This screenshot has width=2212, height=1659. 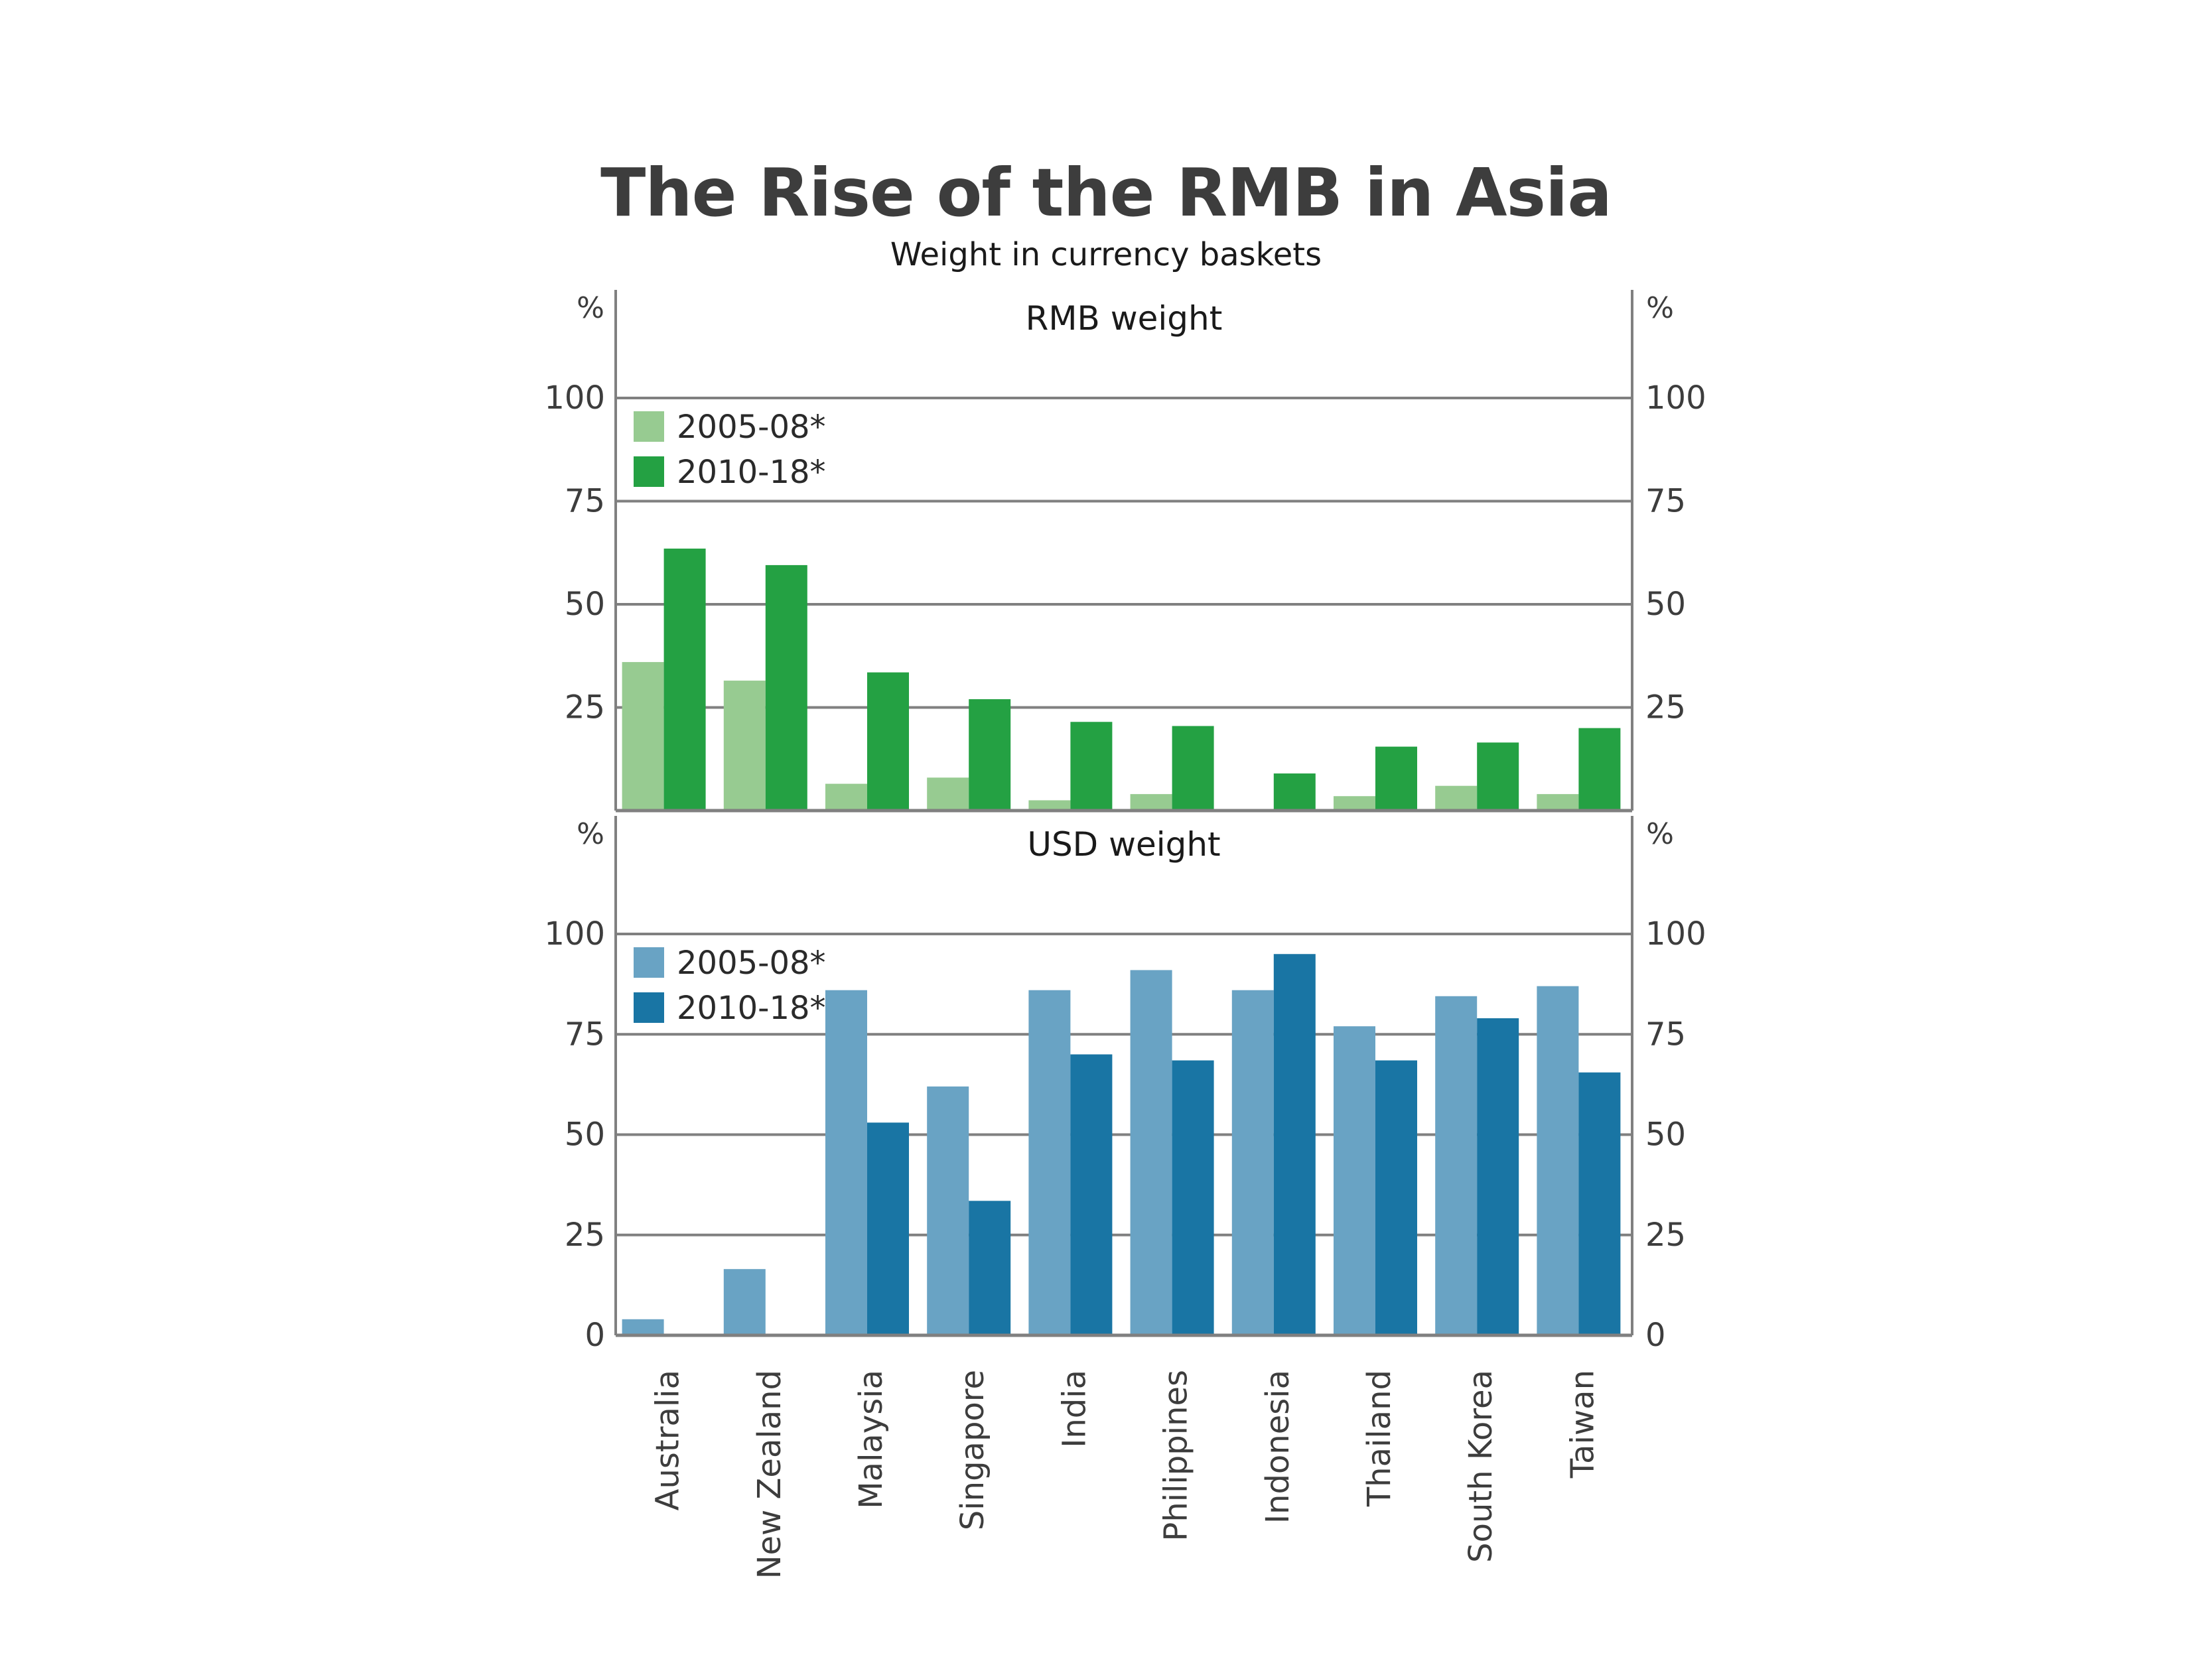 What do you see at coordinates (1176, 1456) in the screenshot?
I see `category-label: Philippines` at bounding box center [1176, 1456].